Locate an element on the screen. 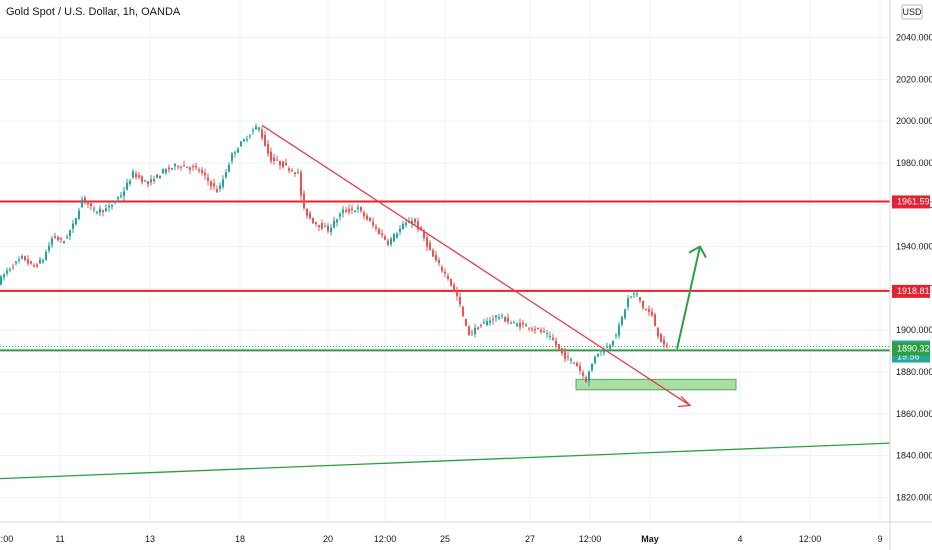 The image size is (932, 550). time-axis: 12:00 11 13 18 20 12:00 25 27 12:00 May 4 12:00 9 is located at coordinates (466, 532).